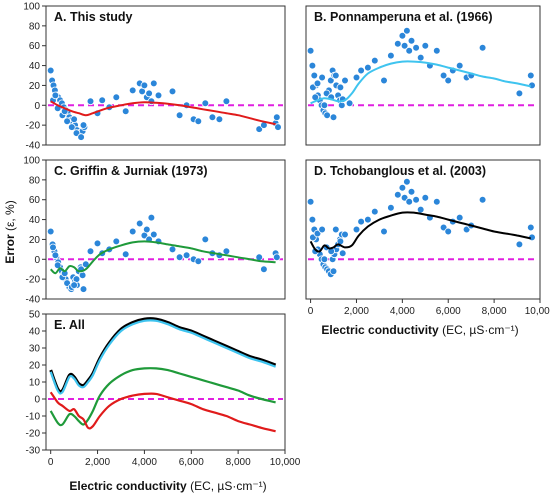  What do you see at coordinates (419, 330) in the screenshot?
I see `x-axis-label-top: Electric conductivity (EC, µS·cm⁻¹)` at bounding box center [419, 330].